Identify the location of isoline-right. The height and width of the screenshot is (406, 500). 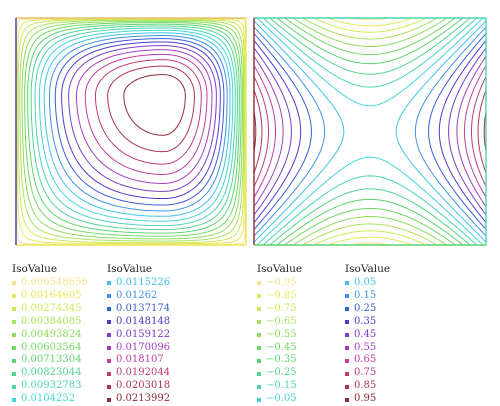
(370, 131).